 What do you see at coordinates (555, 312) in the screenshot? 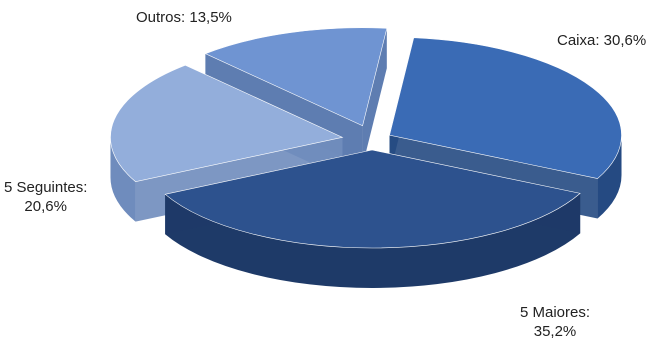
I see `data-label-line: 5 Maiores:` at bounding box center [555, 312].